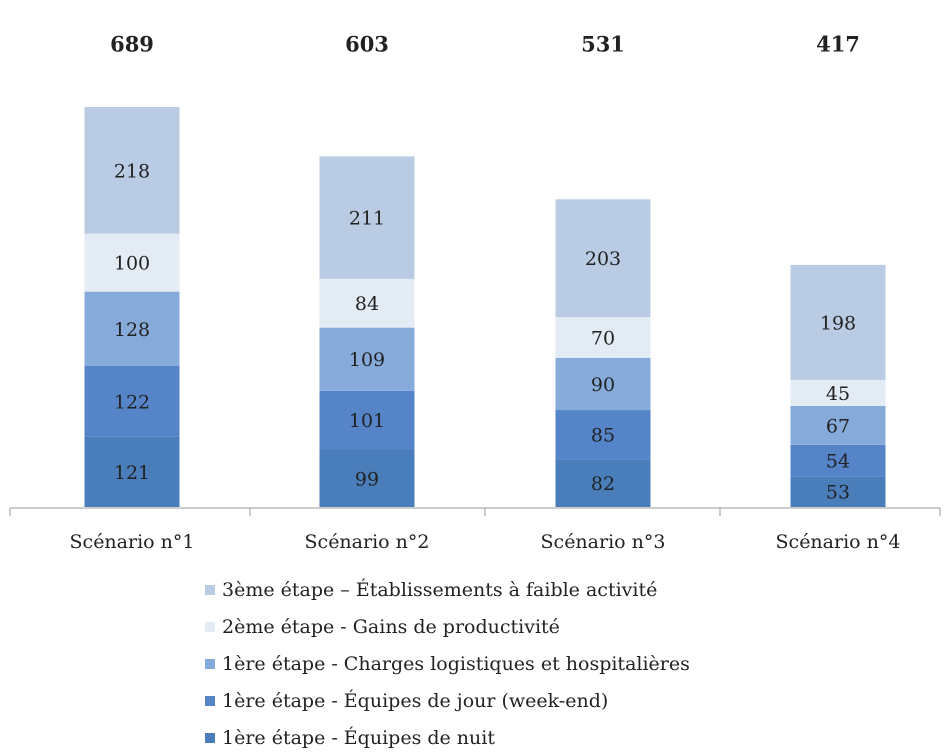  Describe the element at coordinates (603, 542) in the screenshot. I see `x-tick-label: Scénario n°3` at that location.